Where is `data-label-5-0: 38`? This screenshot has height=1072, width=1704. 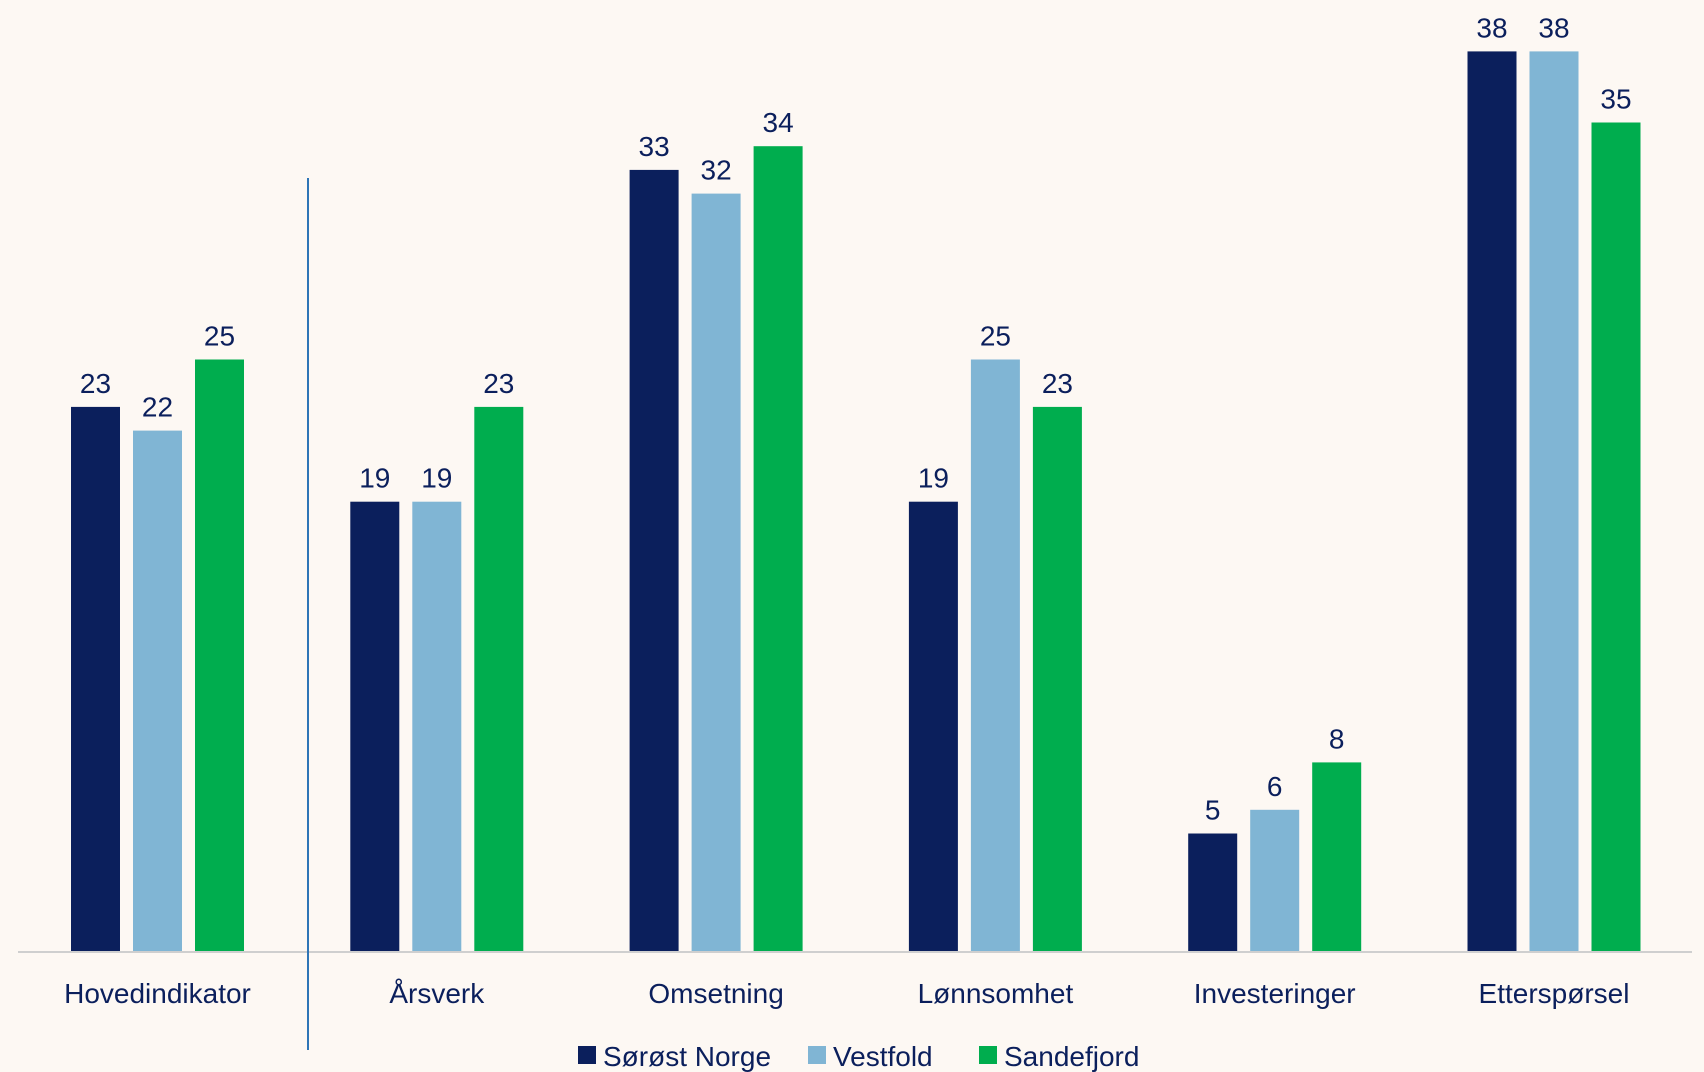
data-label-5-0: 38 is located at coordinates (1491, 27).